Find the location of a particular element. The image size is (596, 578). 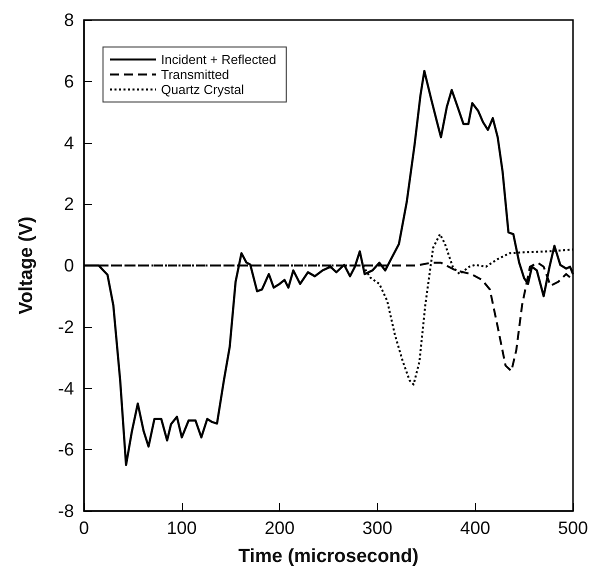

legend-label: Transmitted is located at coordinates (195, 74).